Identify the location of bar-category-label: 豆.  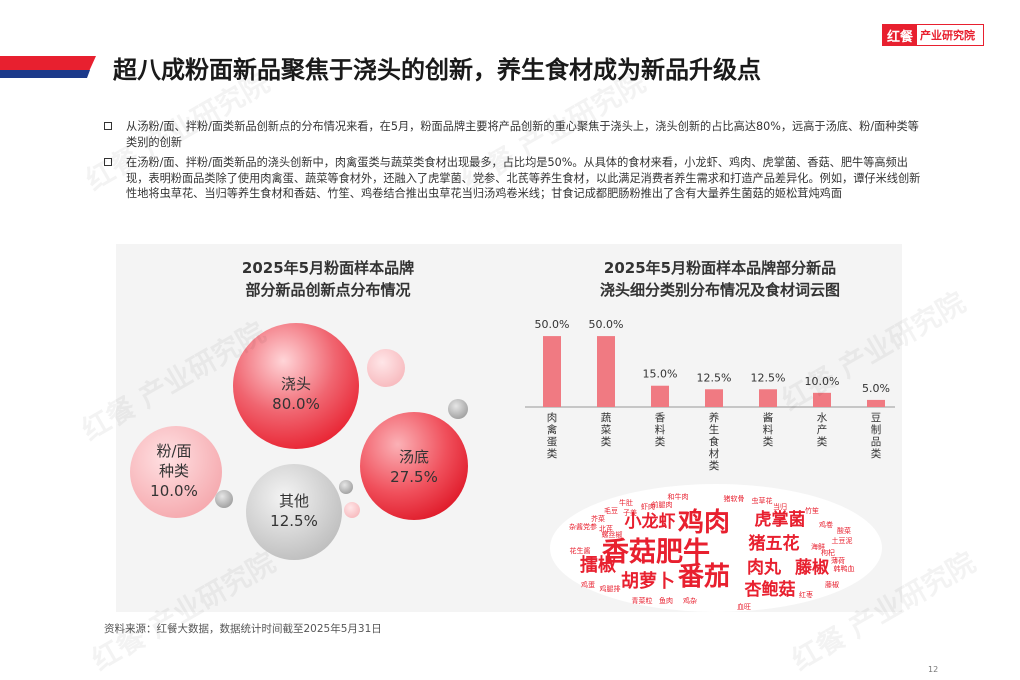
(876, 418).